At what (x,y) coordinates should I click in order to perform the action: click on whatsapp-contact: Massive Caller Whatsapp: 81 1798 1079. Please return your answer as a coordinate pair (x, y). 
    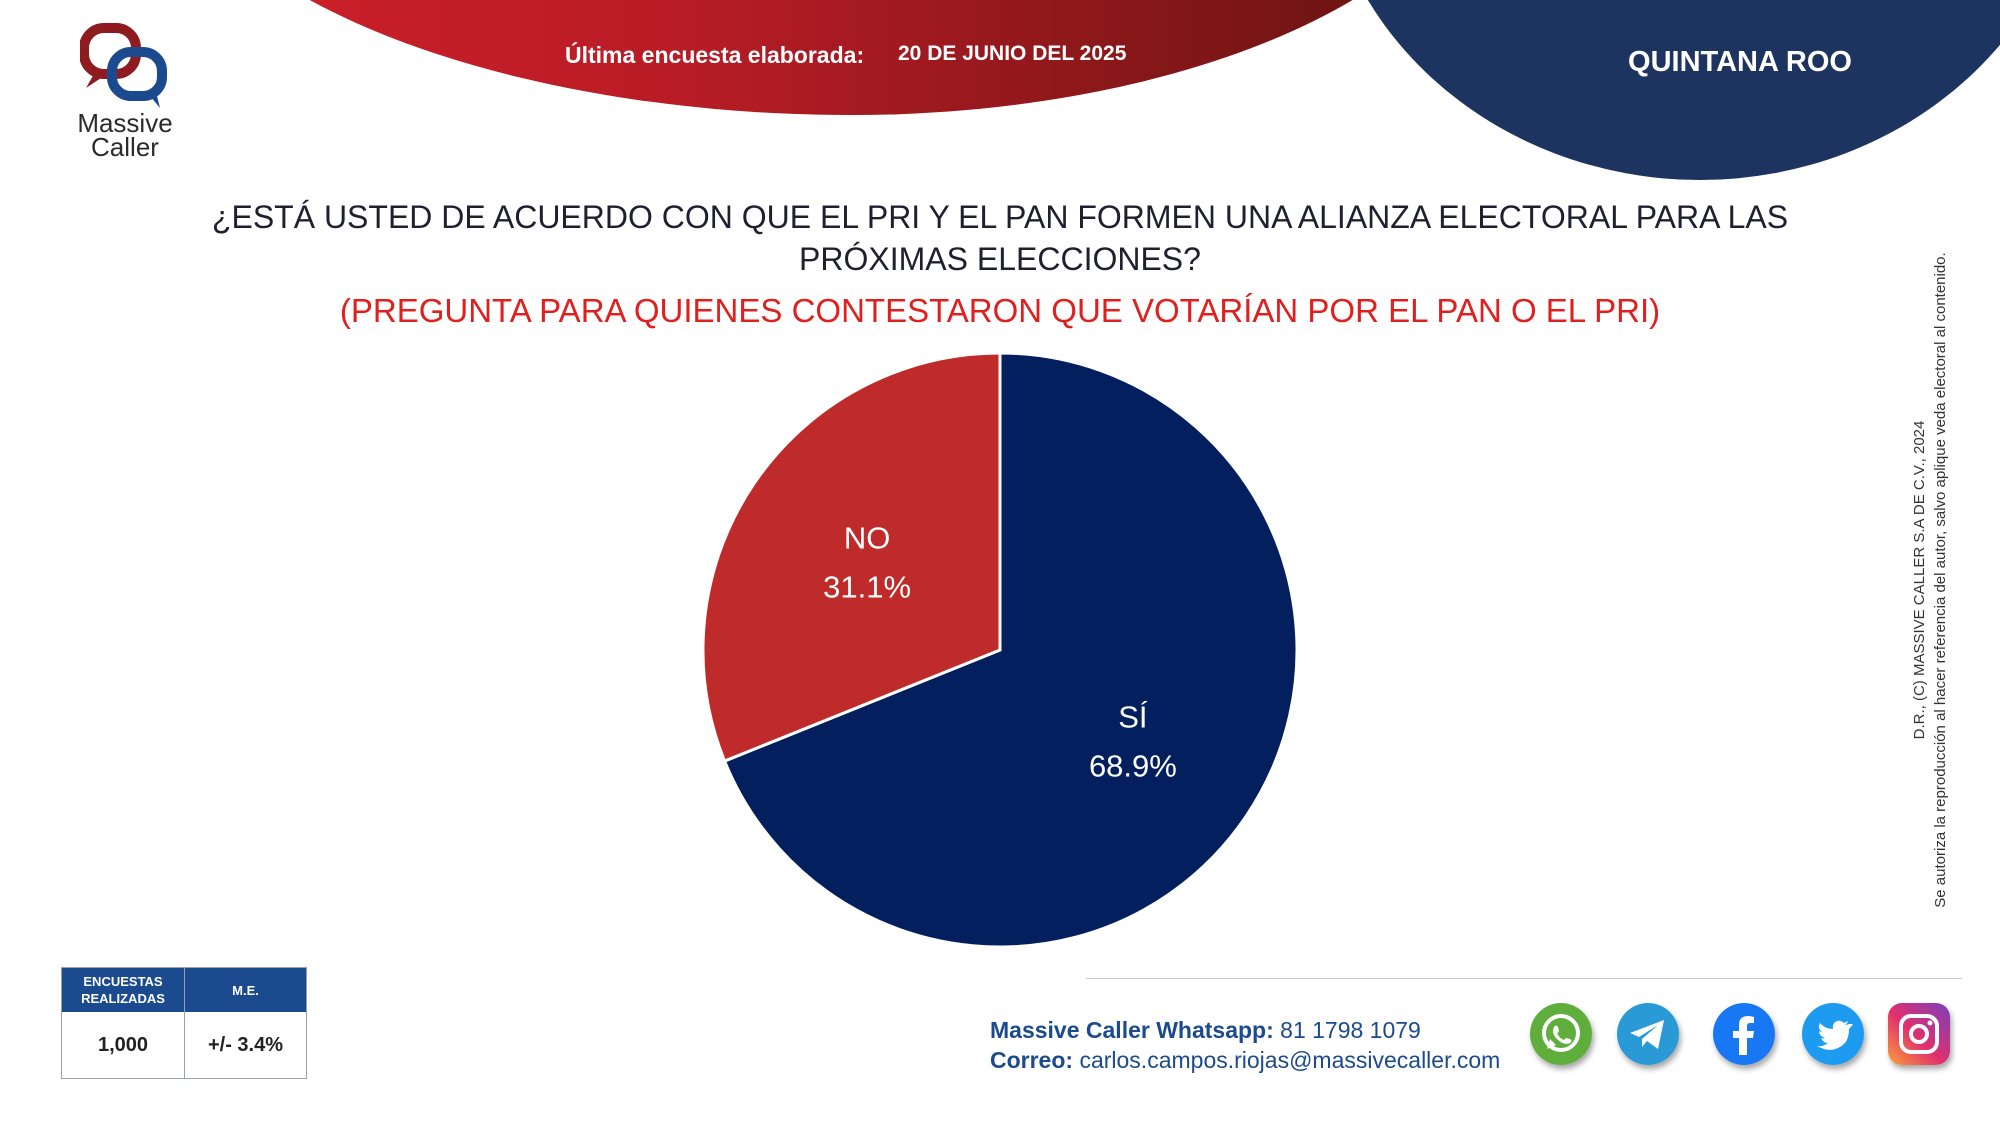
    Looking at the image, I should click on (1245, 1030).